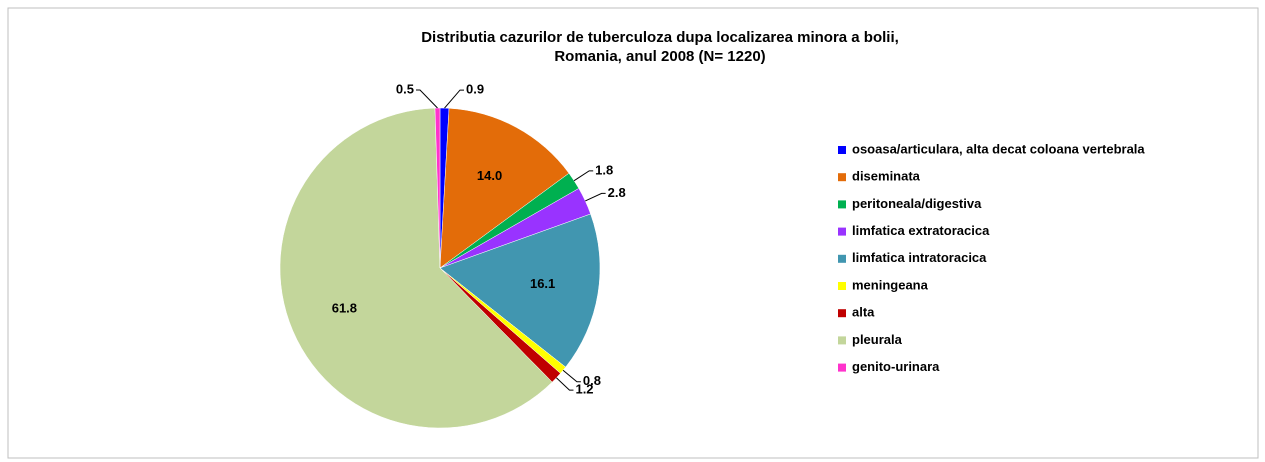 The height and width of the screenshot is (462, 1265). I want to click on data-label: 1.8, so click(604, 169).